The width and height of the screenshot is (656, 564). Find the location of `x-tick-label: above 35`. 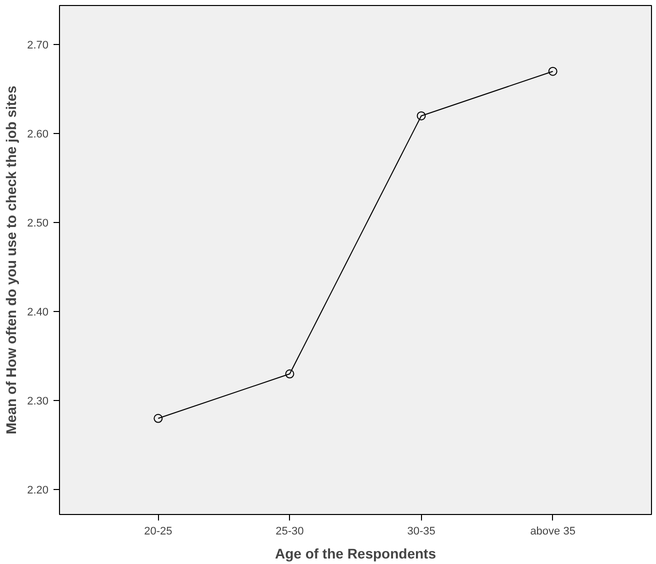

x-tick-label: above 35 is located at coordinates (553, 532).